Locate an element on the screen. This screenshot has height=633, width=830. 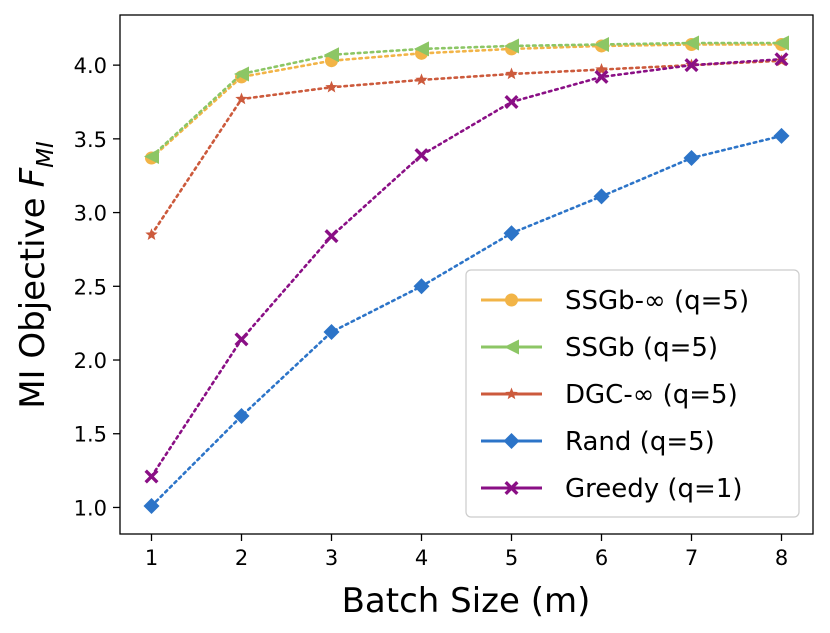
y-axis-title-symbol: F is located at coordinates (33, 177).